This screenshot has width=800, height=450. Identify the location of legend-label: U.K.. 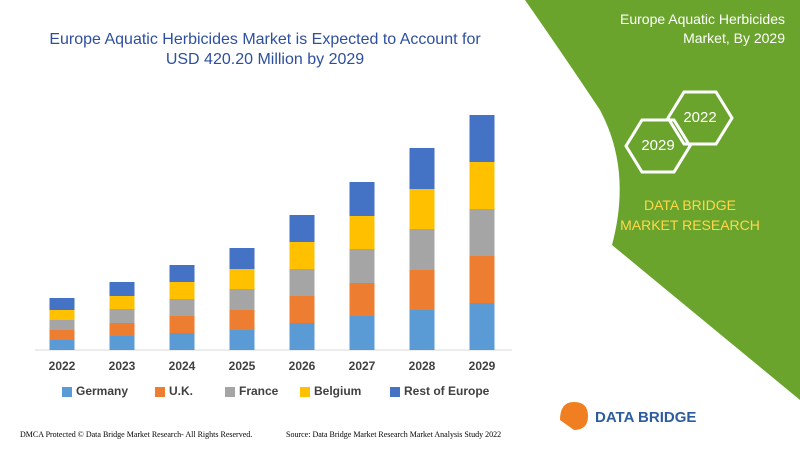
(181, 391).